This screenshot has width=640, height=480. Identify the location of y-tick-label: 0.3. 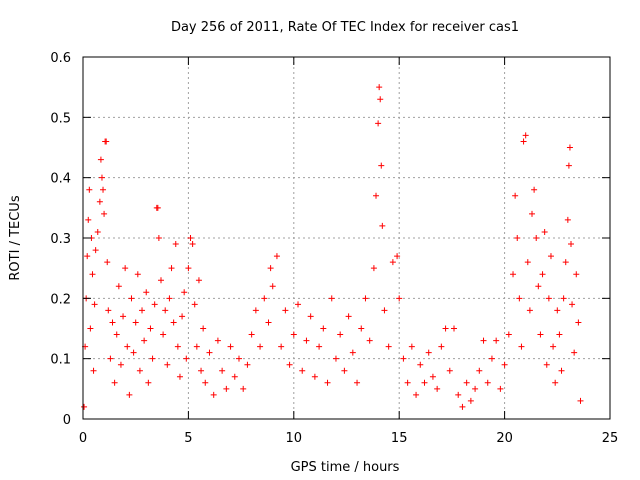
(60, 239).